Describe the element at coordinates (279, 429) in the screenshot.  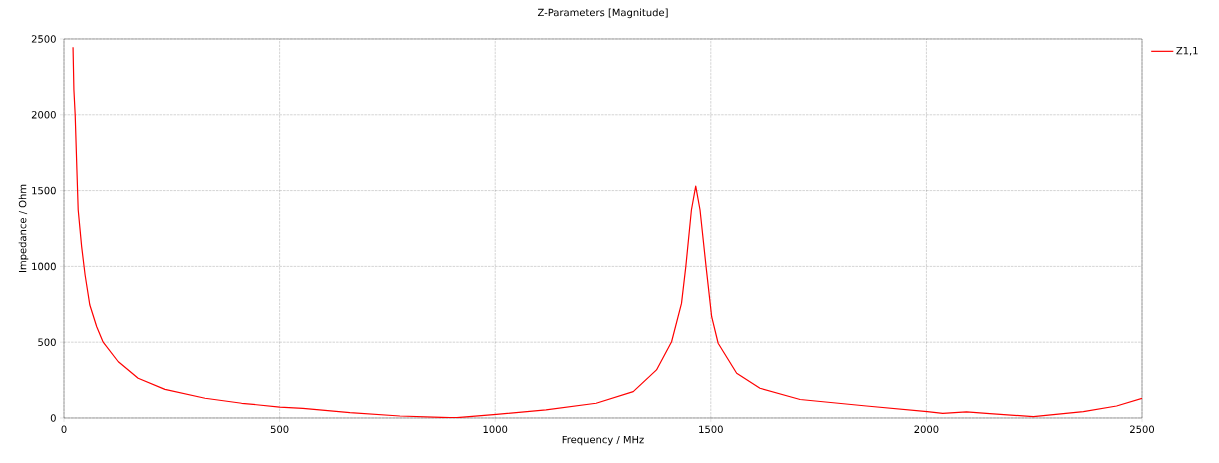
I see `x-tick-label: 500` at that location.